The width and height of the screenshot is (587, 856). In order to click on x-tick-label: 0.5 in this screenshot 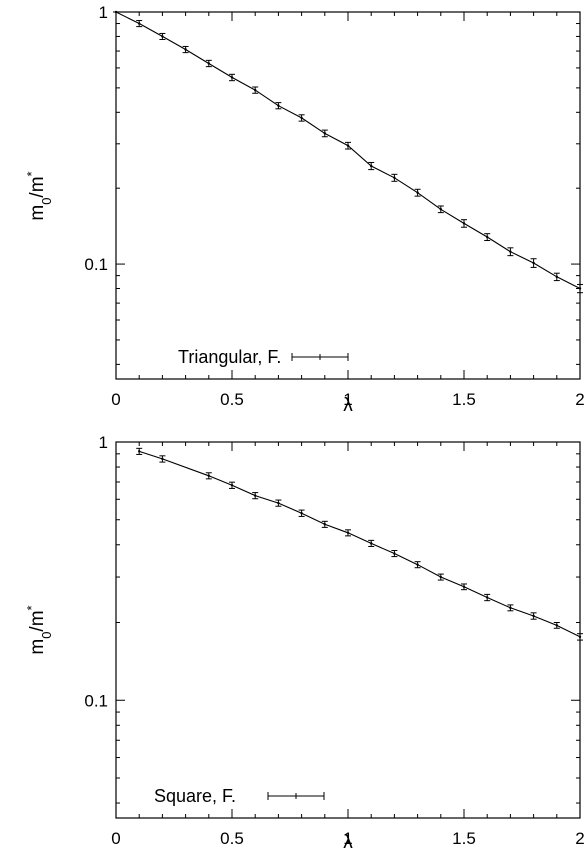, I will do `click(232, 399)`.